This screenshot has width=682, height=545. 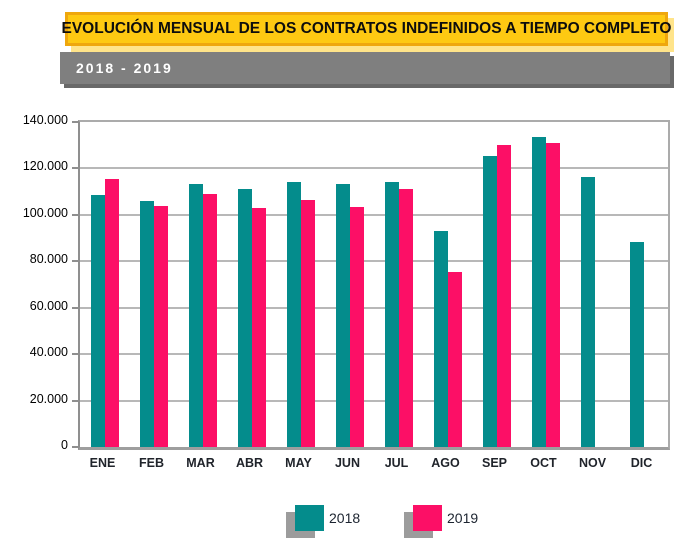 I want to click on bar-2019-ene, so click(x=111, y=312).